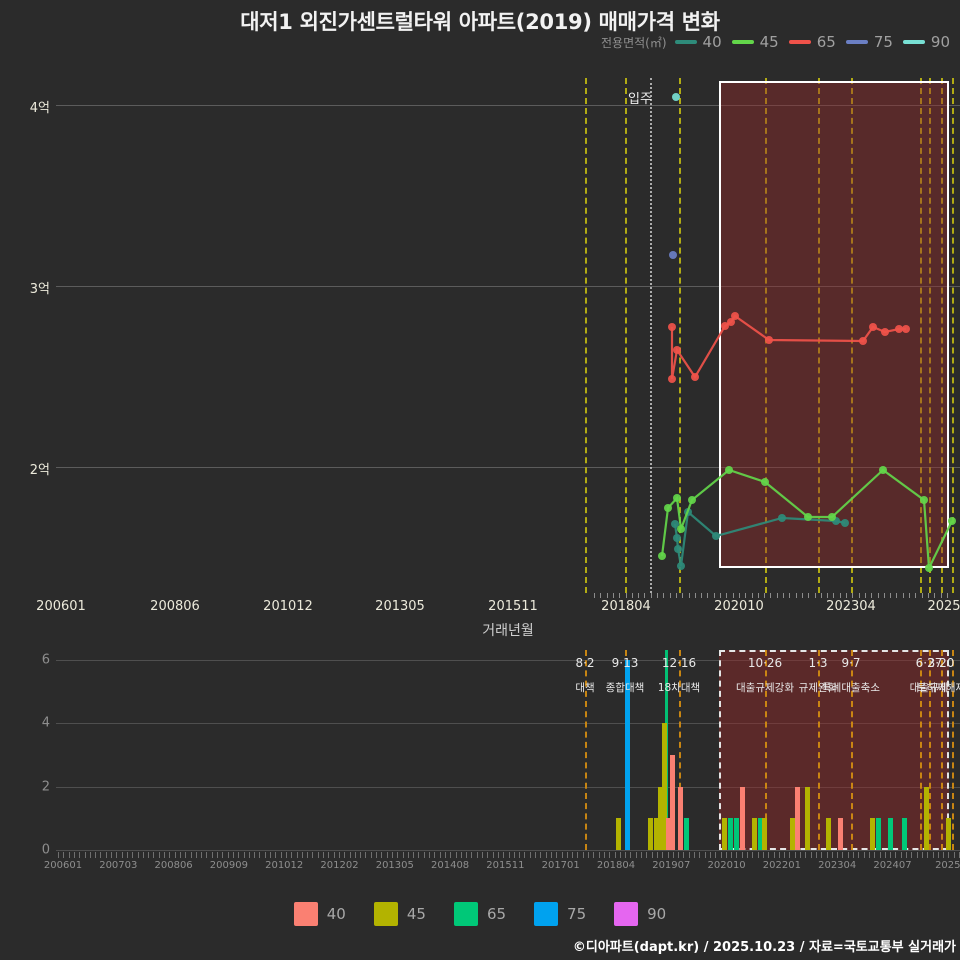 The width and height of the screenshot is (960, 960). I want to click on price-x-minor-ticks, so click(508, 596).